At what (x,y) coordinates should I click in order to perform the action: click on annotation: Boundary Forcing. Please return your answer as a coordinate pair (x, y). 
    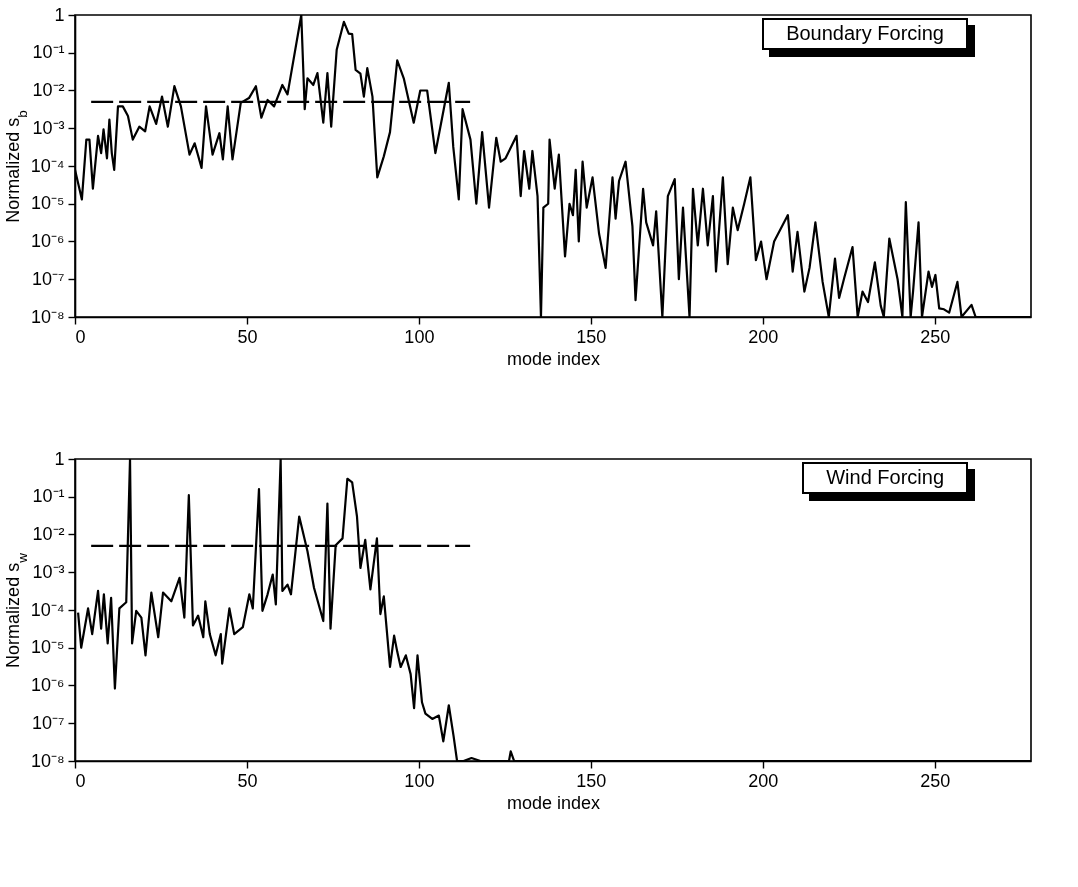
    Looking at the image, I should click on (865, 34).